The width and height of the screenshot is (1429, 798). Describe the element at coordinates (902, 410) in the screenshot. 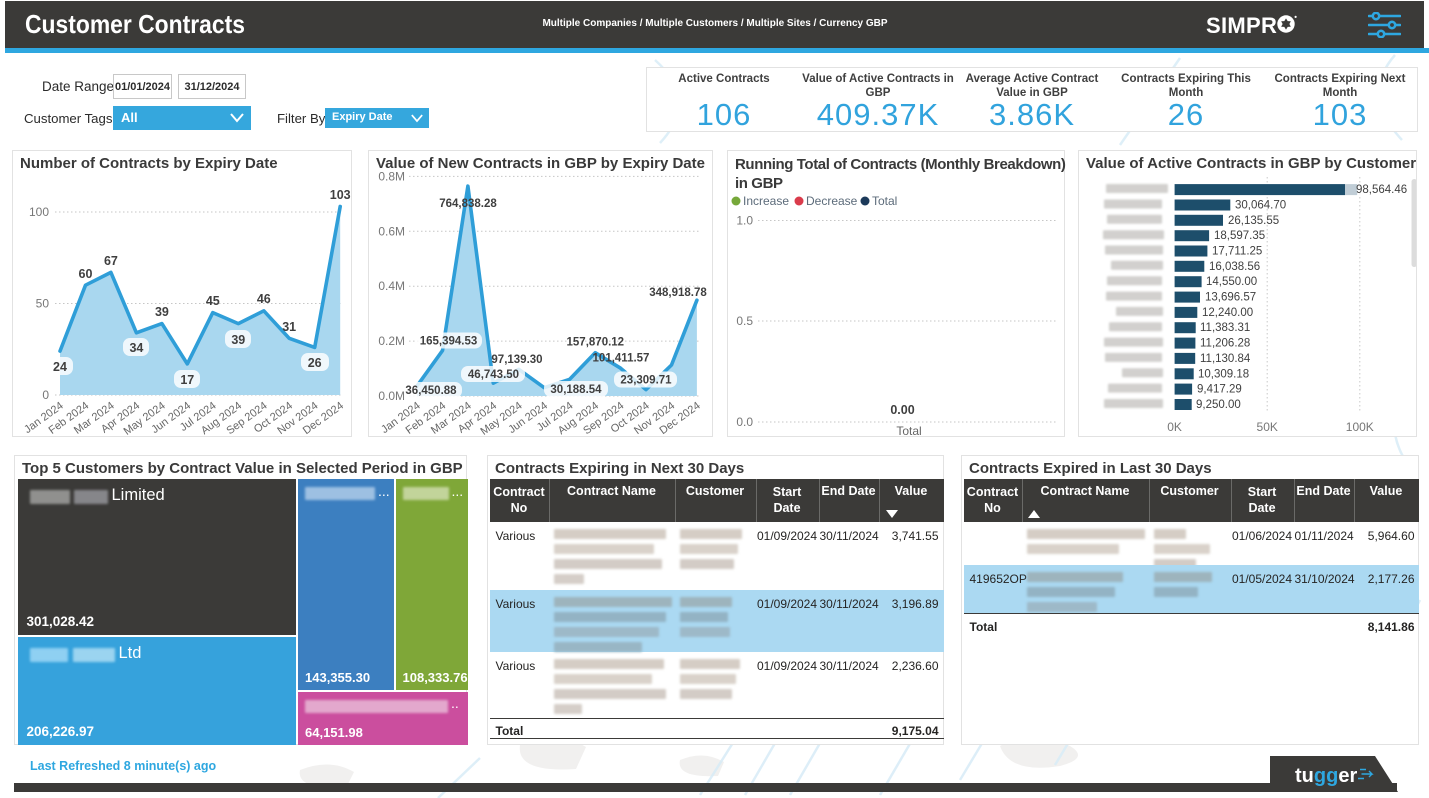

I see `svg-text: 0.00` at that location.